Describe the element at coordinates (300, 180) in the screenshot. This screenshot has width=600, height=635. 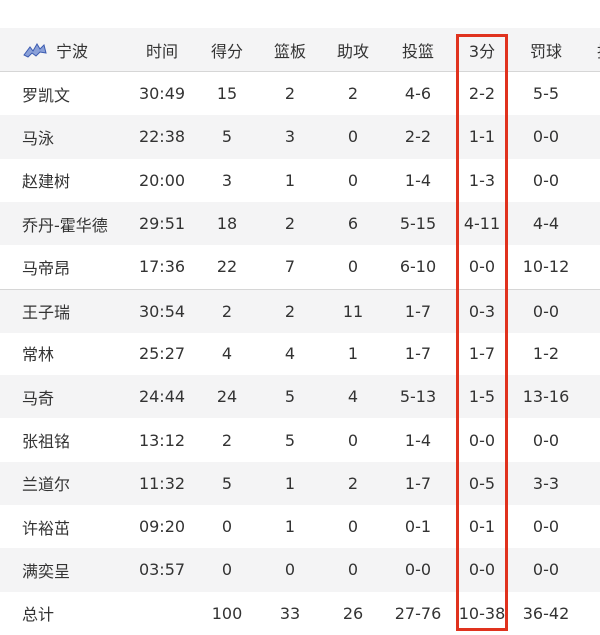
I see `table-row: 赵建树 20:00 3 1 0 1-4 1-3 0-0` at that location.